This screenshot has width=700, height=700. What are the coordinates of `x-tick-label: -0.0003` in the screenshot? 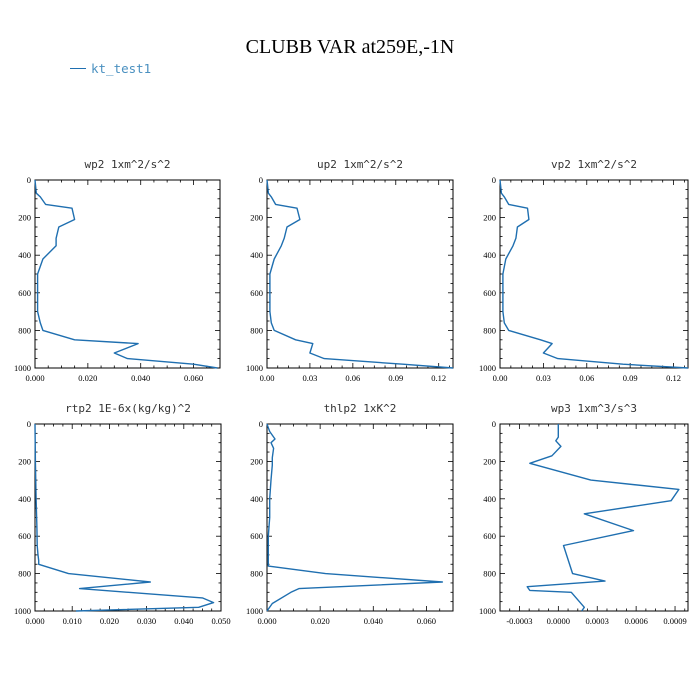 It's located at (519, 621).